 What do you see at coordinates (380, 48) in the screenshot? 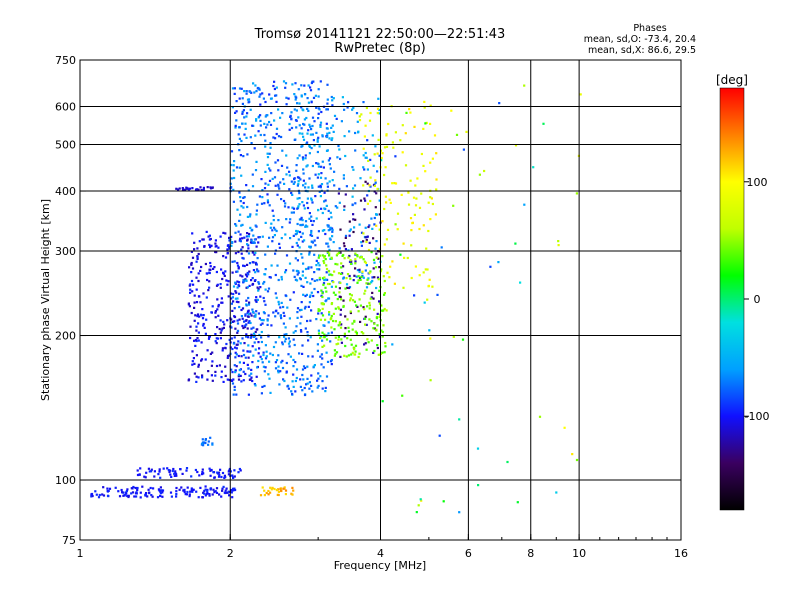
I see `chart-title-line2: RwPretec (8p)` at bounding box center [380, 48].